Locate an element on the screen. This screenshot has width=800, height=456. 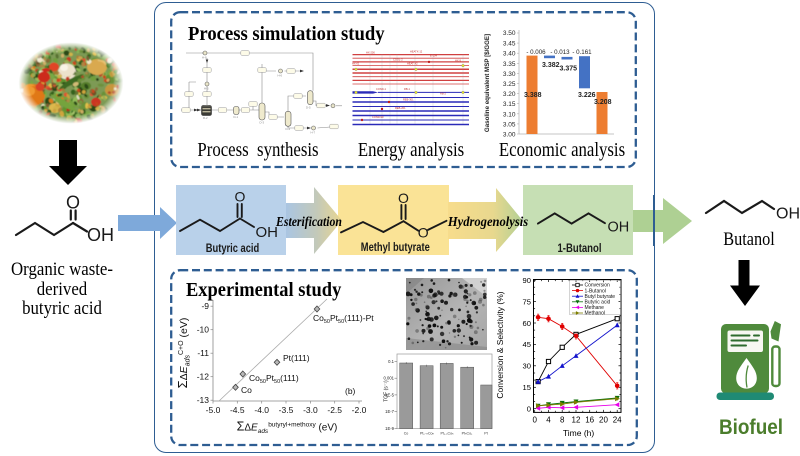
svg-text: D-4 is located at coordinates (288, 129).